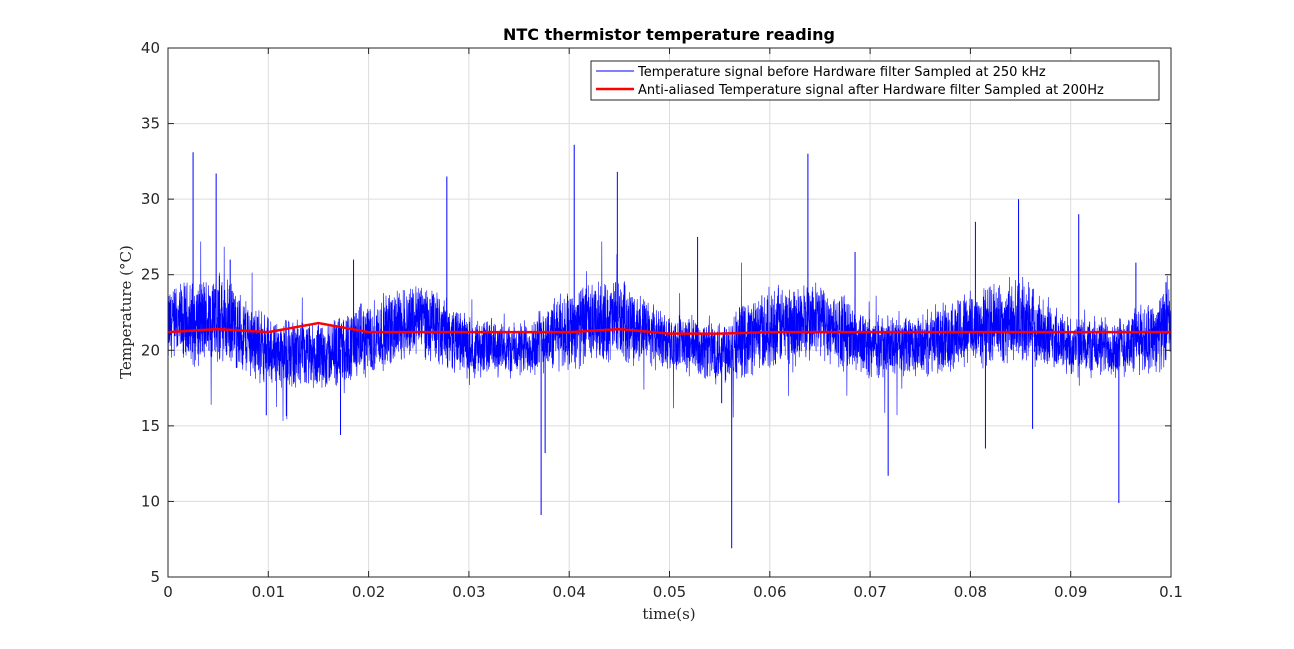 This screenshot has height=649, width=1294. What do you see at coordinates (155, 577) in the screenshot?
I see `y-tick-label: 5` at bounding box center [155, 577].